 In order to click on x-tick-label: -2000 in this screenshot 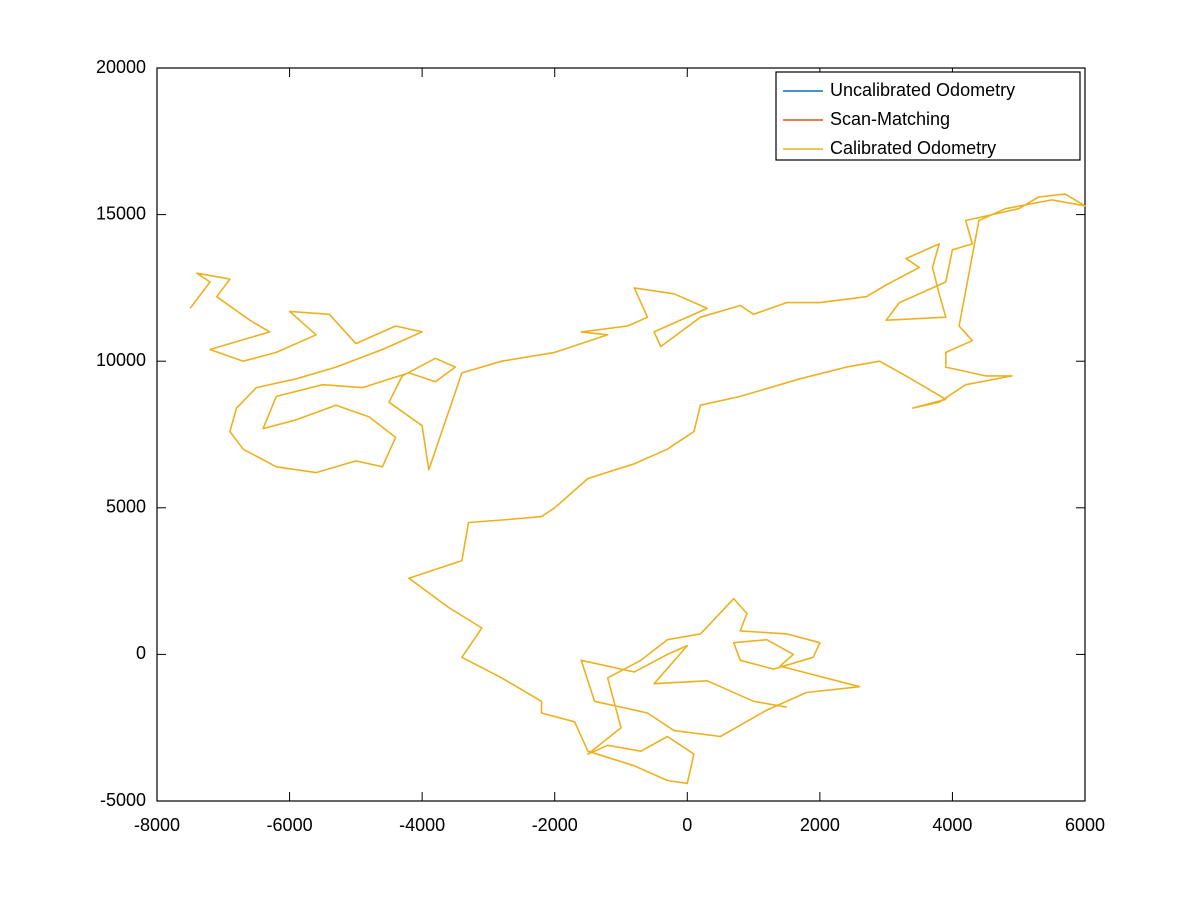, I will do `click(555, 825)`.